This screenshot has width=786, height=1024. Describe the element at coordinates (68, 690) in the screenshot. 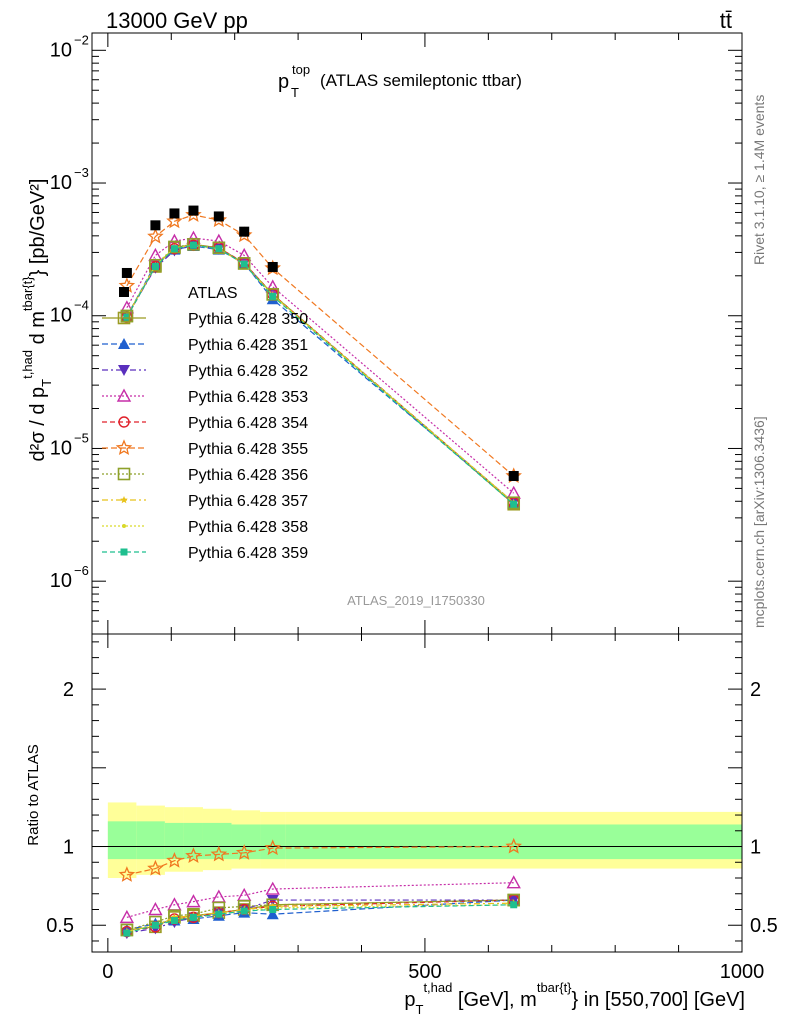

I see `ratio-y-tick-label: 2` at that location.